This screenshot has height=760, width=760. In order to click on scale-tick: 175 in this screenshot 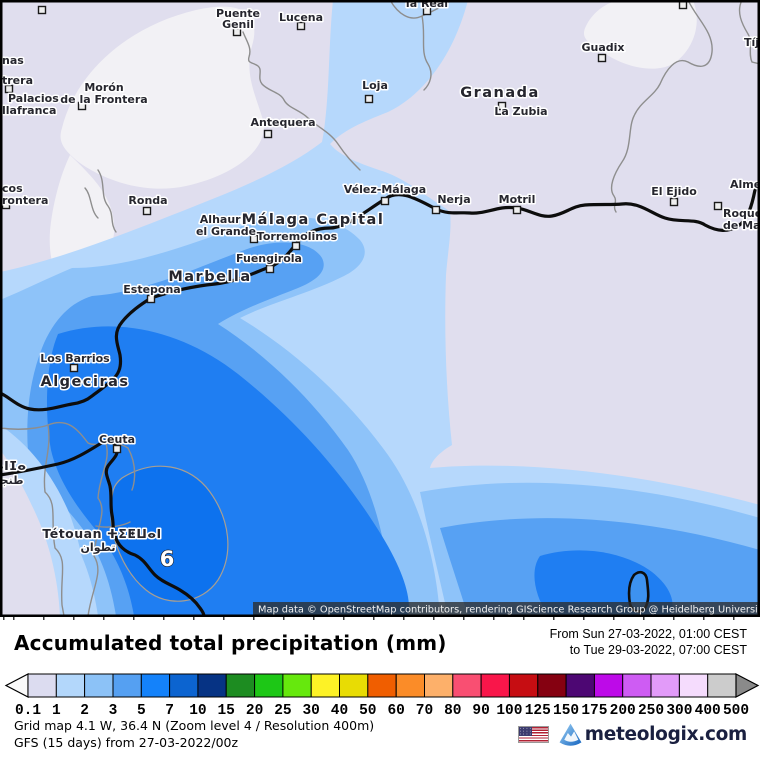, I will do `click(594, 711)`.